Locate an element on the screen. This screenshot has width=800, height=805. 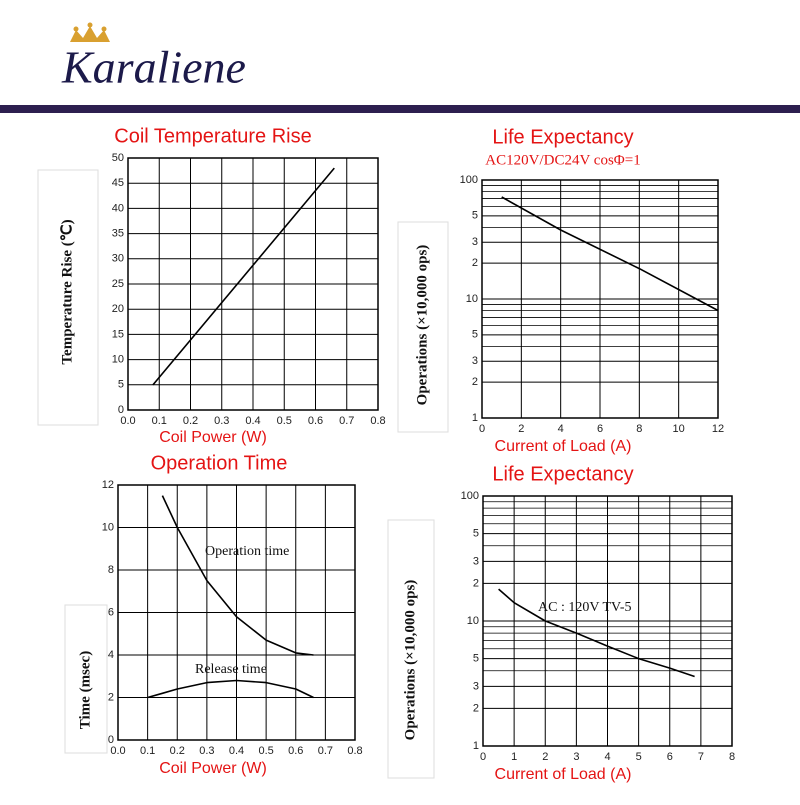
y-tick-label: 50 is located at coordinates (118, 158).